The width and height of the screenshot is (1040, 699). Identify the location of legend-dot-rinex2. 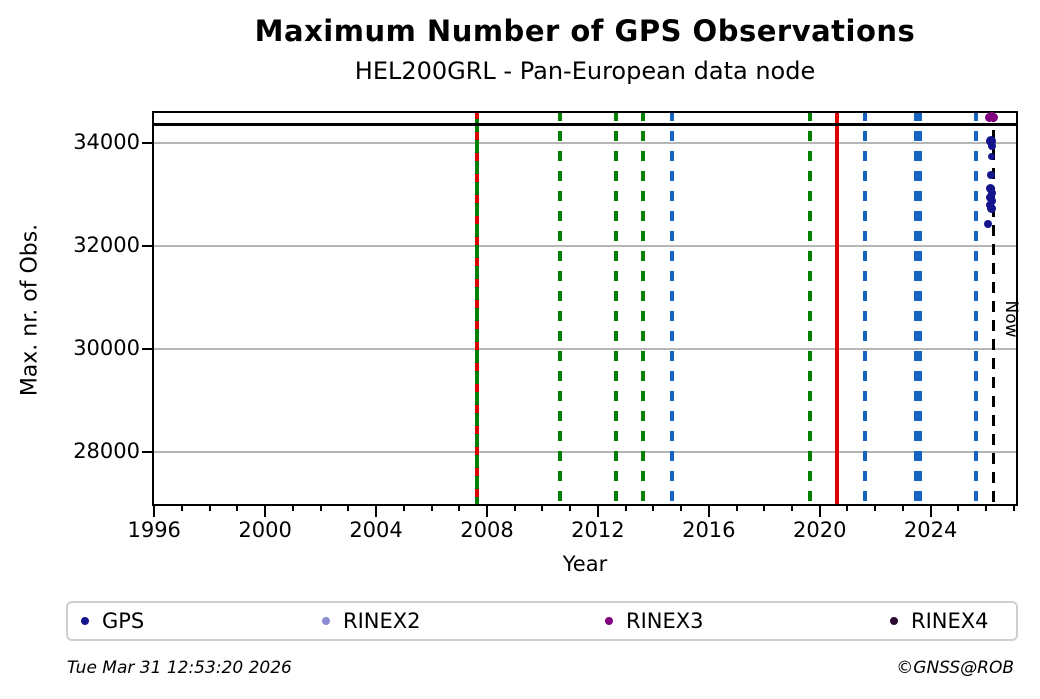
(326, 621).